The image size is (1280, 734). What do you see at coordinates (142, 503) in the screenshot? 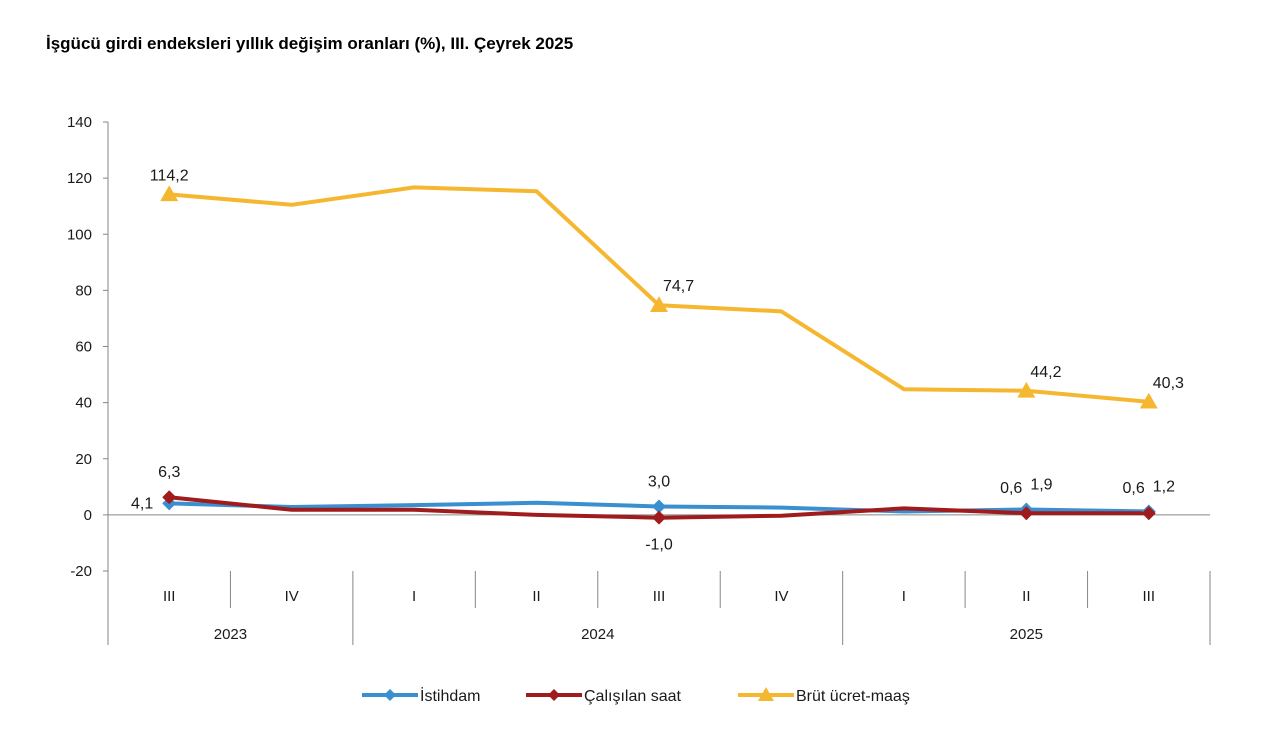
I see `data-label: 4,1` at bounding box center [142, 503].